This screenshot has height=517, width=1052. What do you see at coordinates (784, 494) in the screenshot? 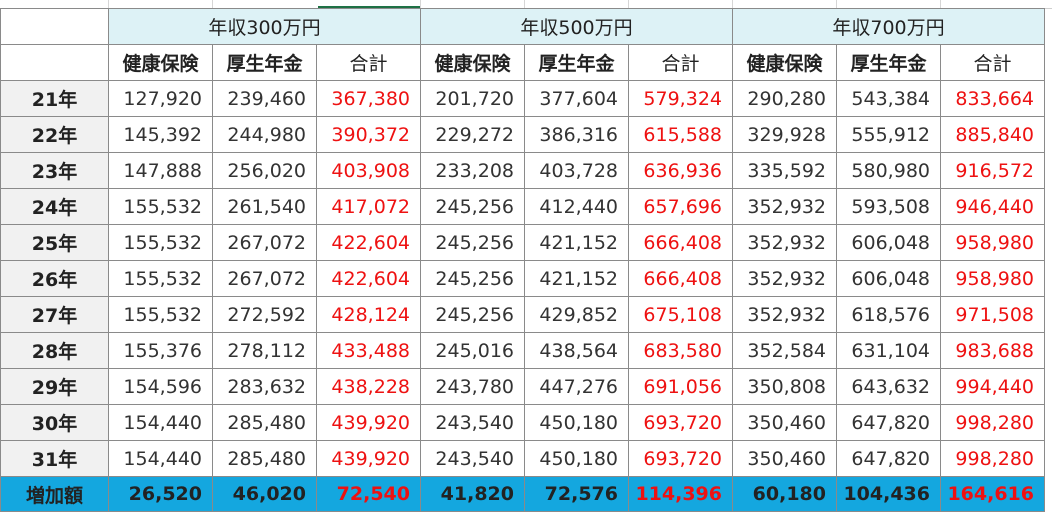
I see `total-value-cell: 60,180` at bounding box center [784, 494].